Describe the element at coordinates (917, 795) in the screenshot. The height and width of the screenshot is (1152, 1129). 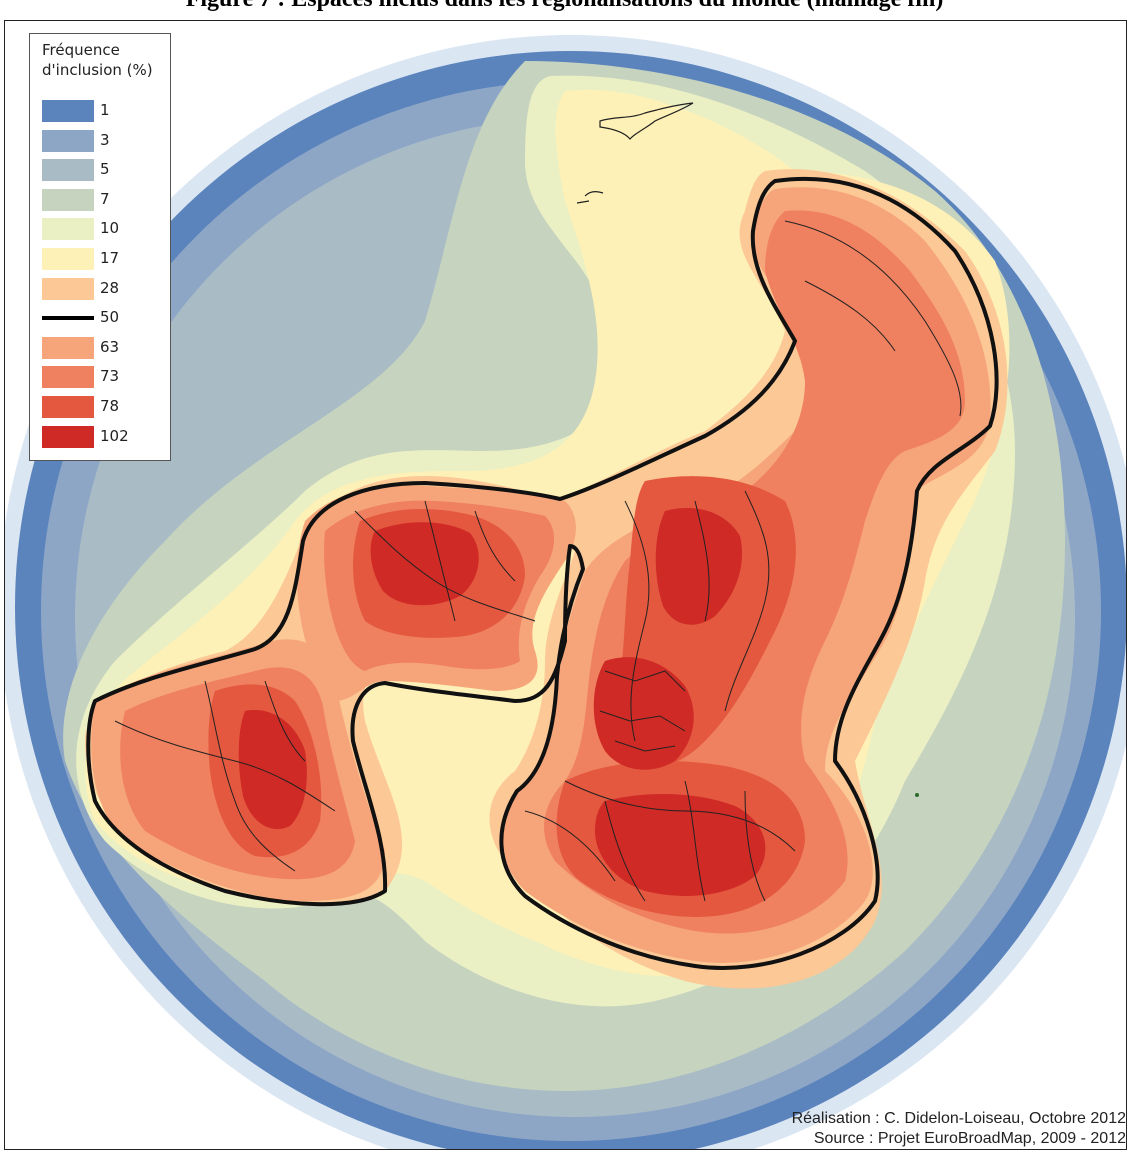
I see `island-dot` at that location.